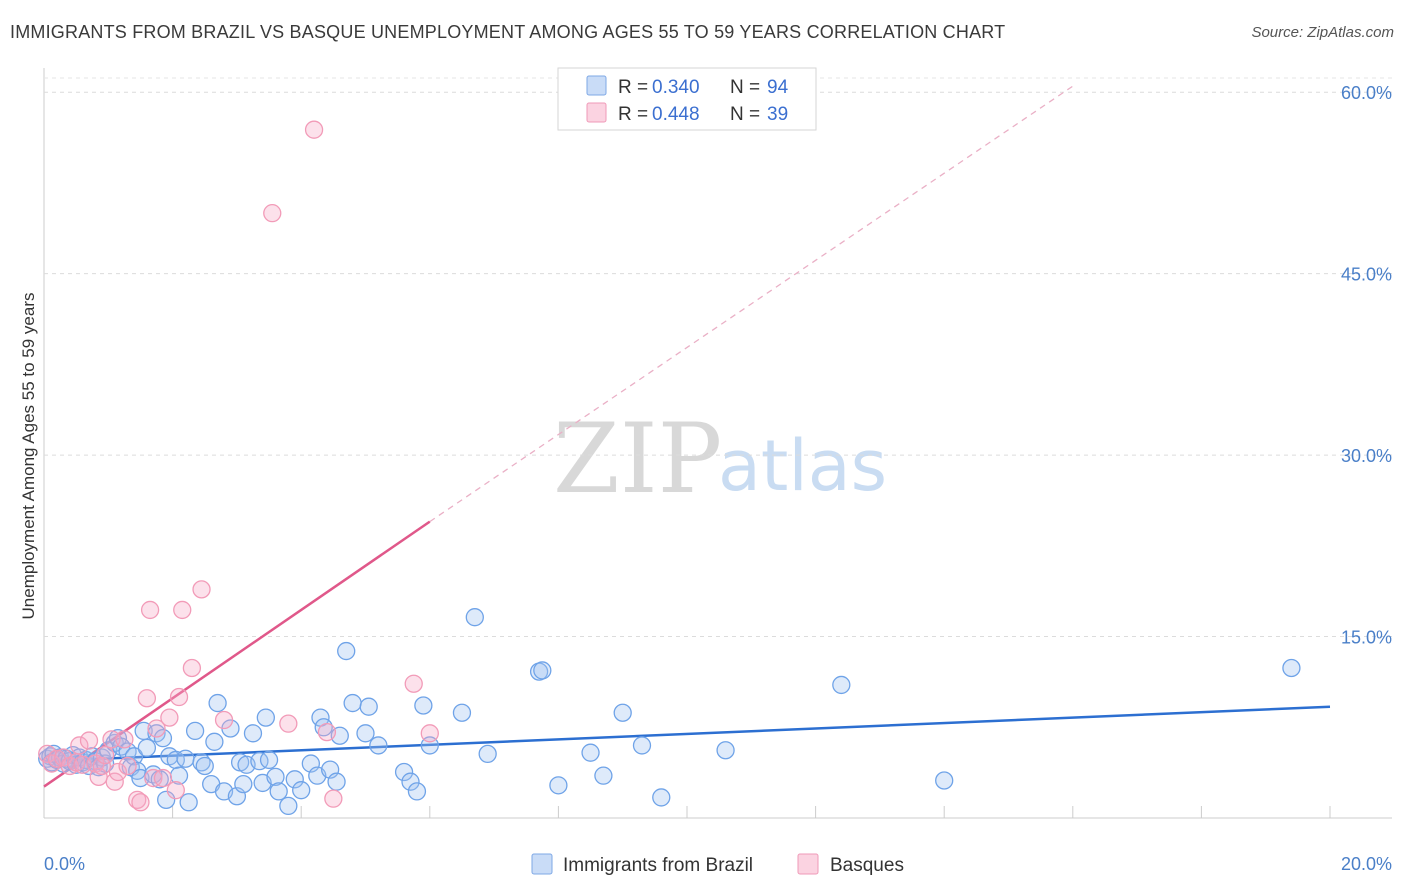 This screenshot has height=892, width=1406. Describe the element at coordinates (676, 114) in the screenshot. I see `legend-r-value-basques: 0.448` at that location.